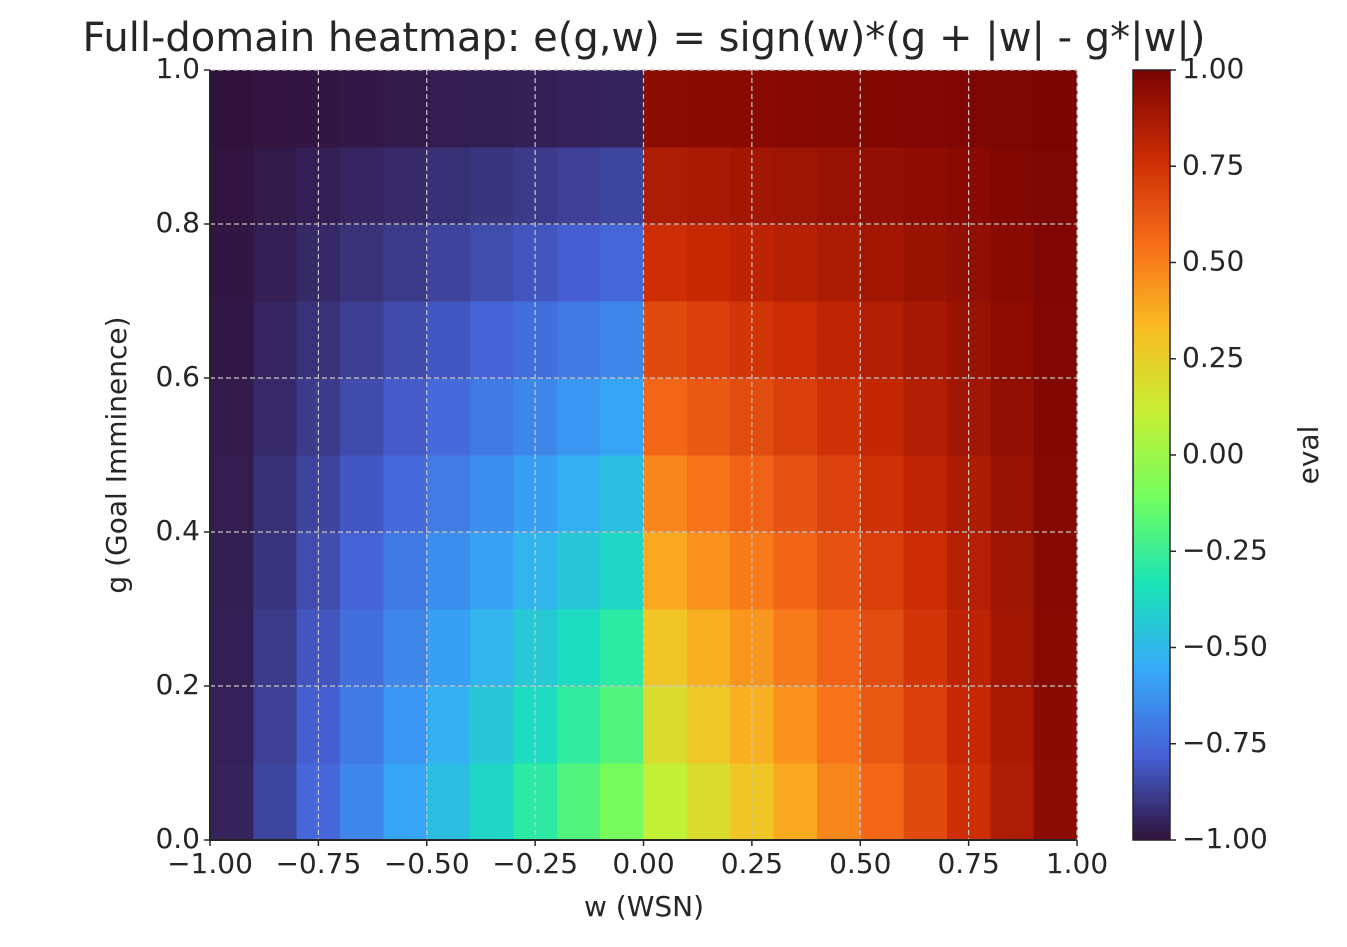  Describe the element at coordinates (860, 863) in the screenshot. I see `x-tick-label: 0.50` at that location.